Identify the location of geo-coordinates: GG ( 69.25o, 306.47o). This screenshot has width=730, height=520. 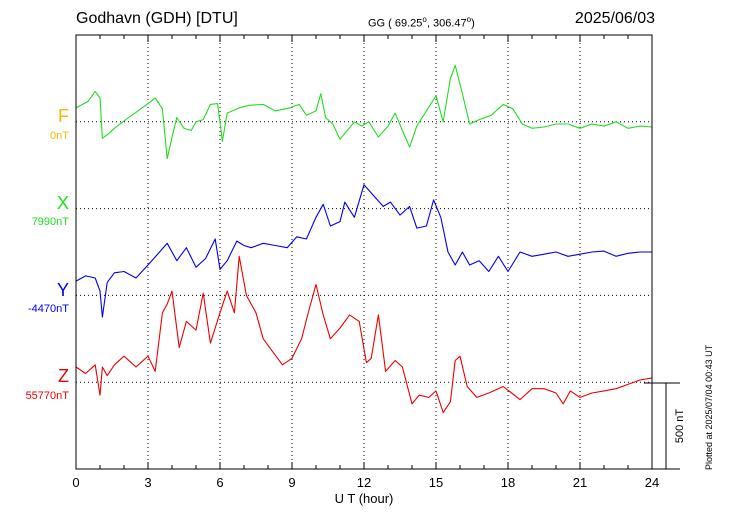
(421, 22).